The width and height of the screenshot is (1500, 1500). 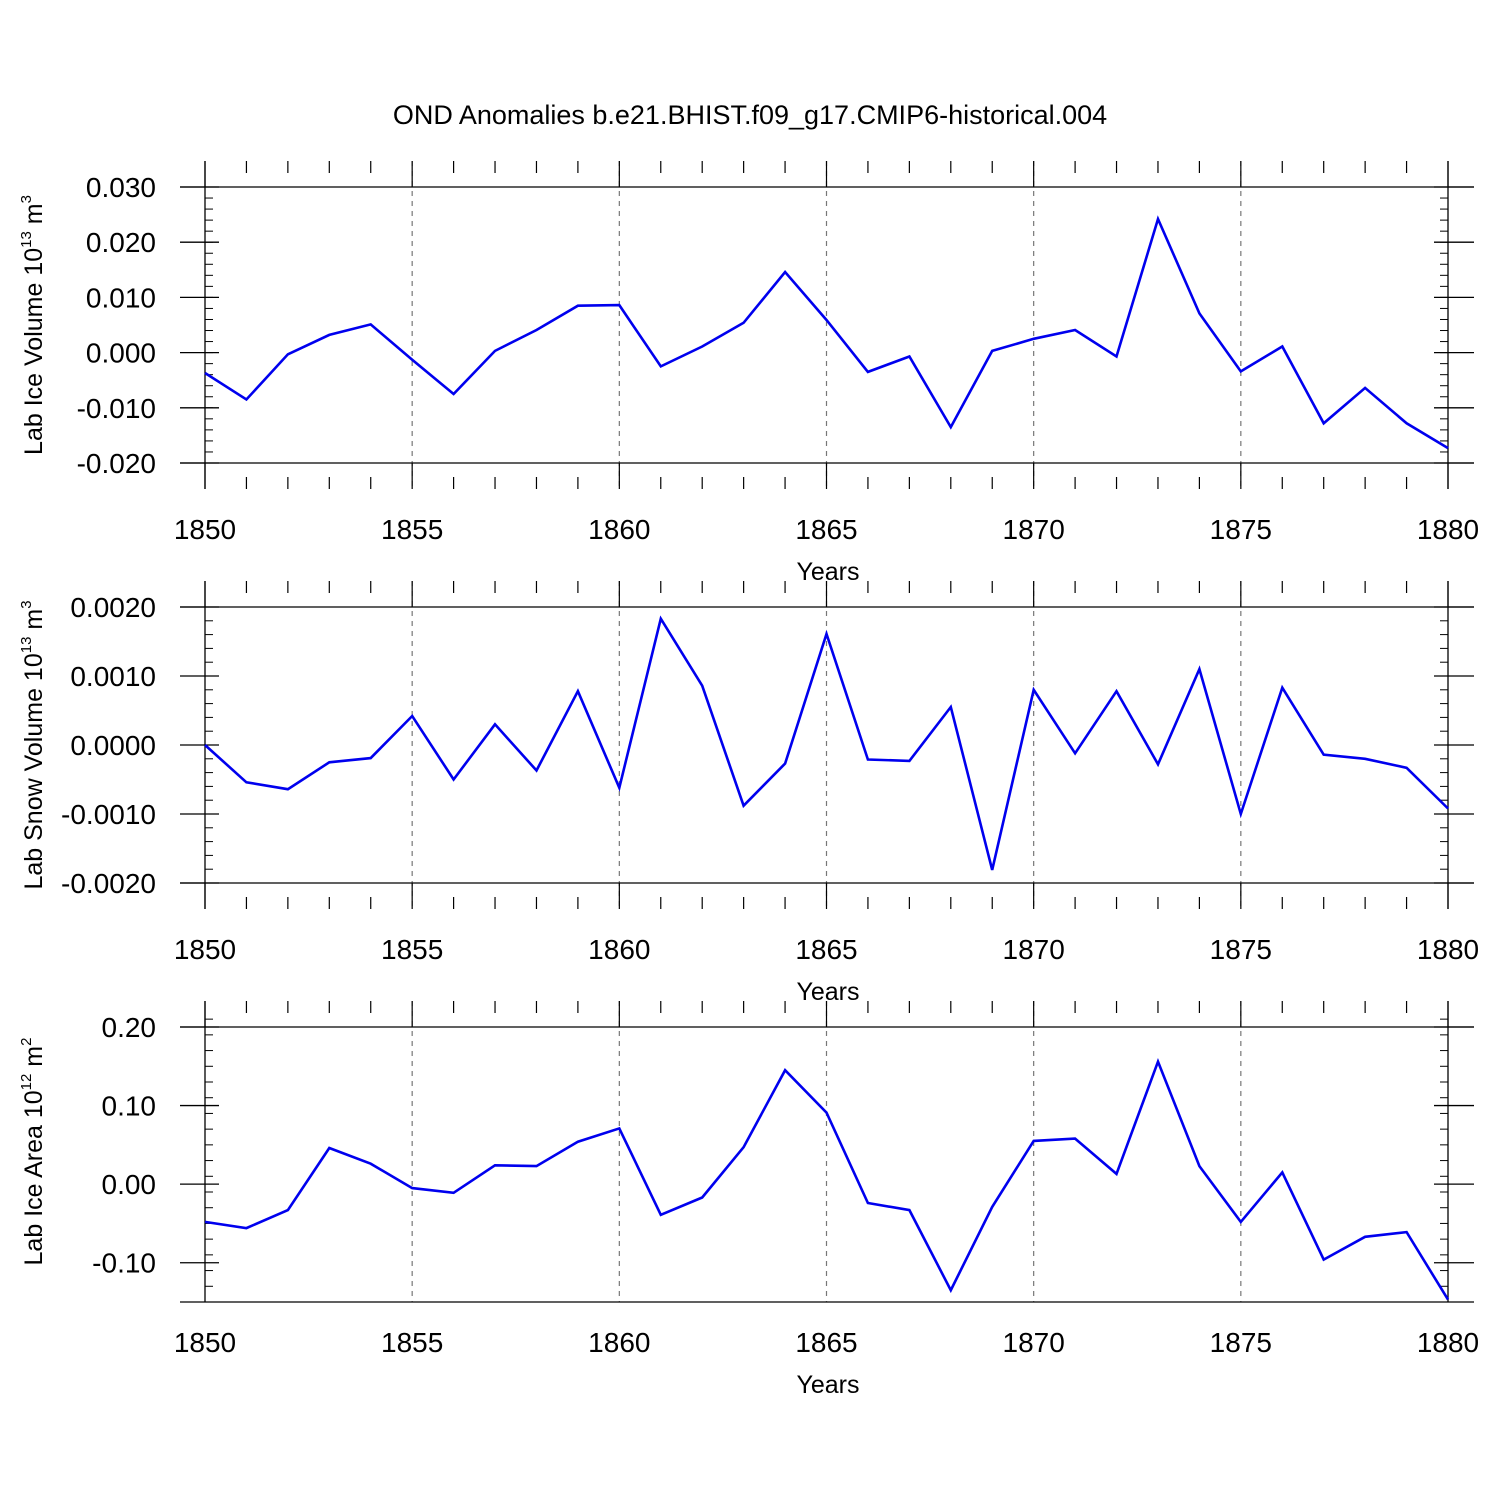 I want to click on y-tick-label: 0.0010, so click(x=113, y=676).